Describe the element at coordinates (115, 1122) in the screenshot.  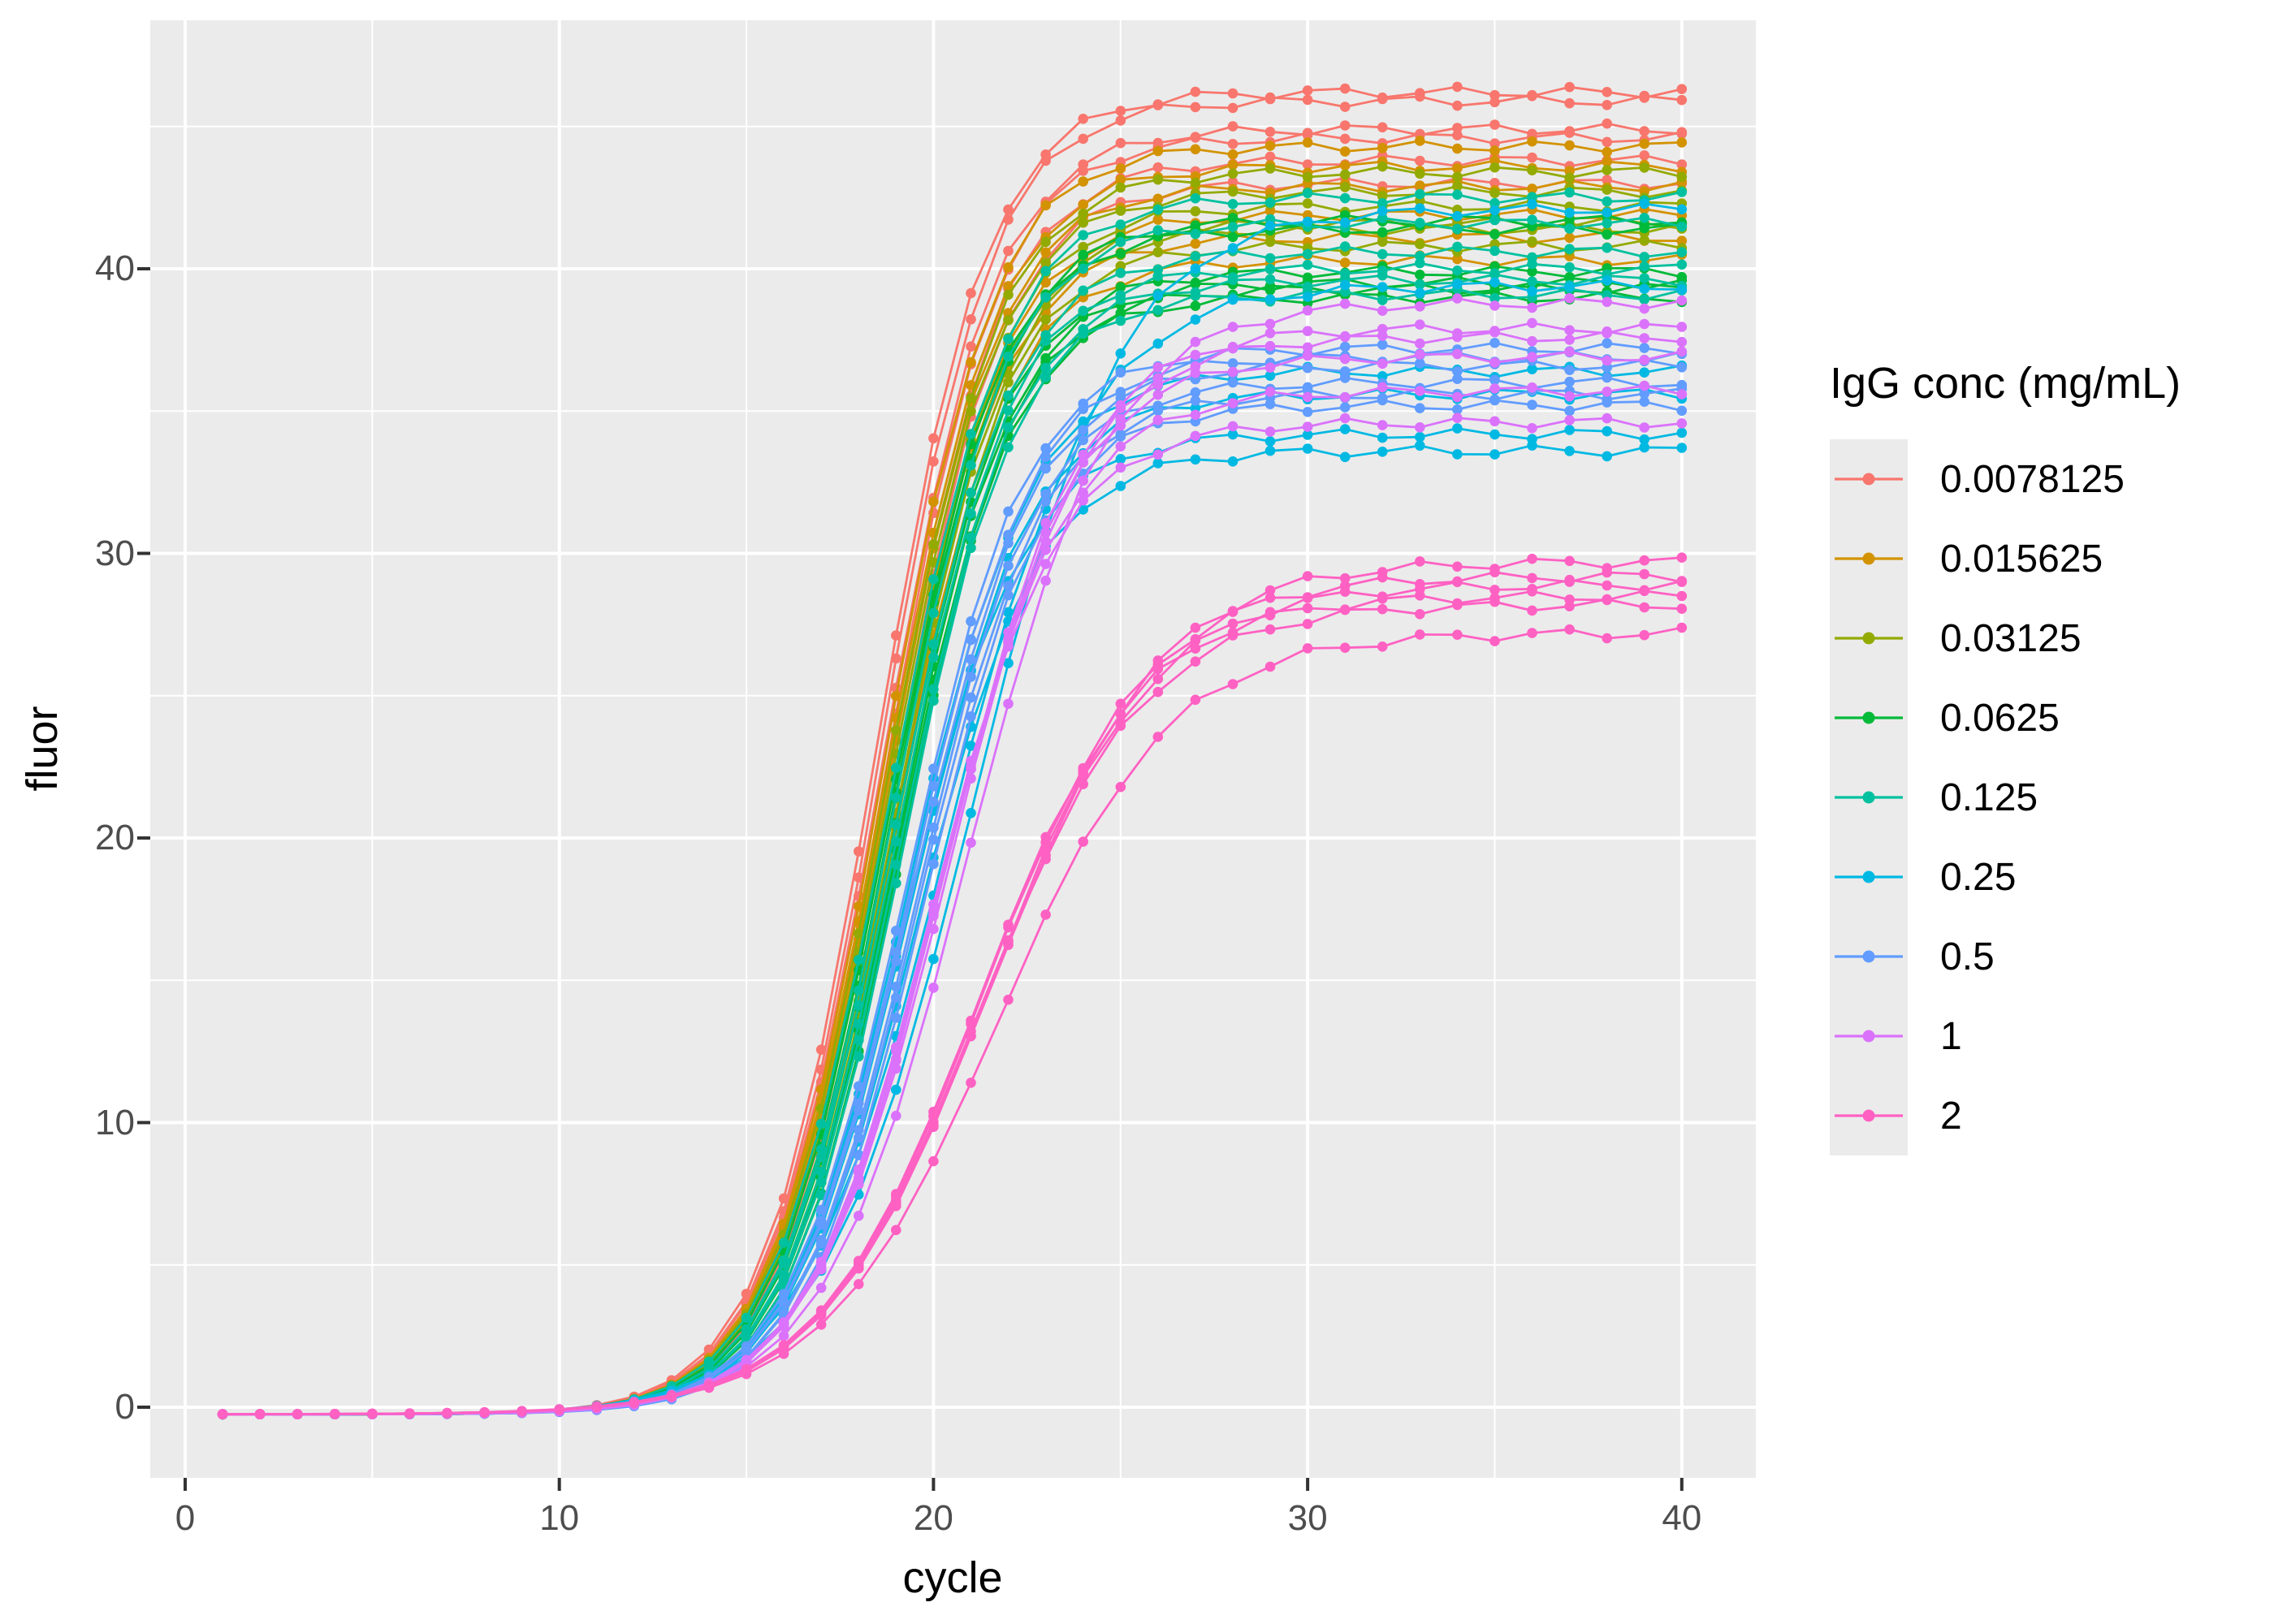
I see `y-tick-label-10: 10` at that location.